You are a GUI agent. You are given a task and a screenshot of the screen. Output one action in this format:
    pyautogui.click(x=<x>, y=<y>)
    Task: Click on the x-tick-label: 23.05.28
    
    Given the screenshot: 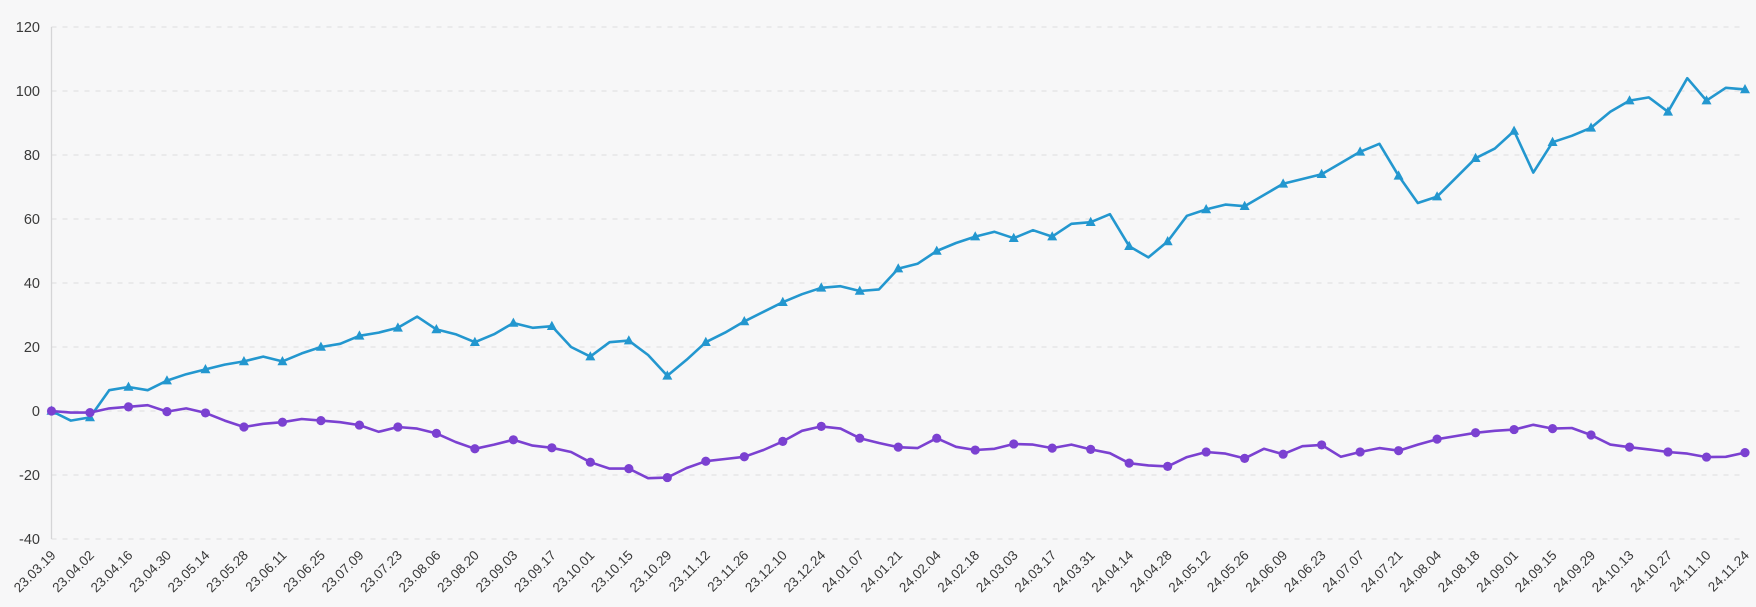 What is the action you would take?
    pyautogui.click(x=227, y=572)
    